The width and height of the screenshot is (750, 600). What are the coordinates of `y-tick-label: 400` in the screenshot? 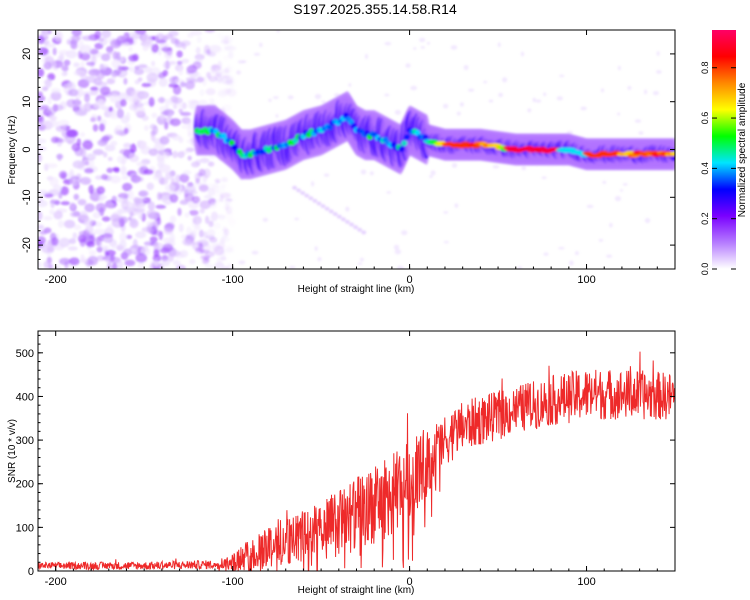 It's located at (25, 397).